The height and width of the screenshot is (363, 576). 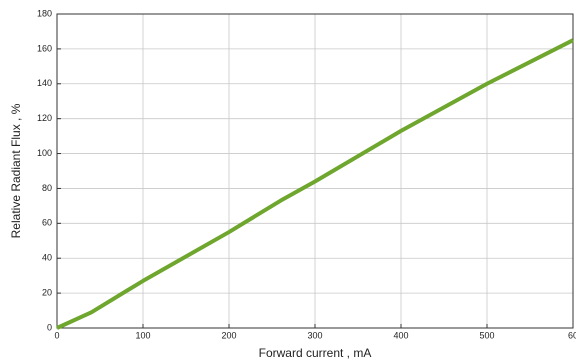 What do you see at coordinates (400, 335) in the screenshot?
I see `x-tick-label: 400` at bounding box center [400, 335].